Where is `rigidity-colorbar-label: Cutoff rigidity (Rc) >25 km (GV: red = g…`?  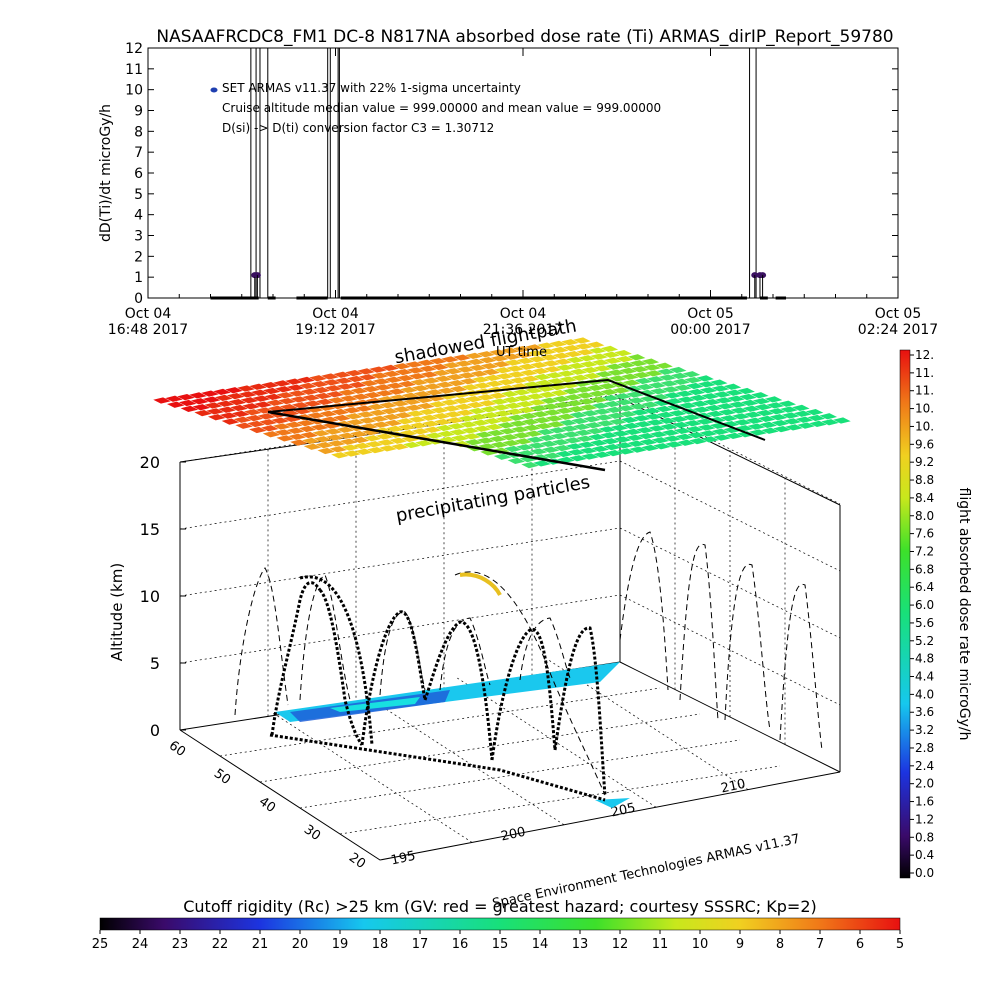 rigidity-colorbar-label: Cutoff rigidity (Rc) >25 km (GV: red = g… is located at coordinates (500, 906).